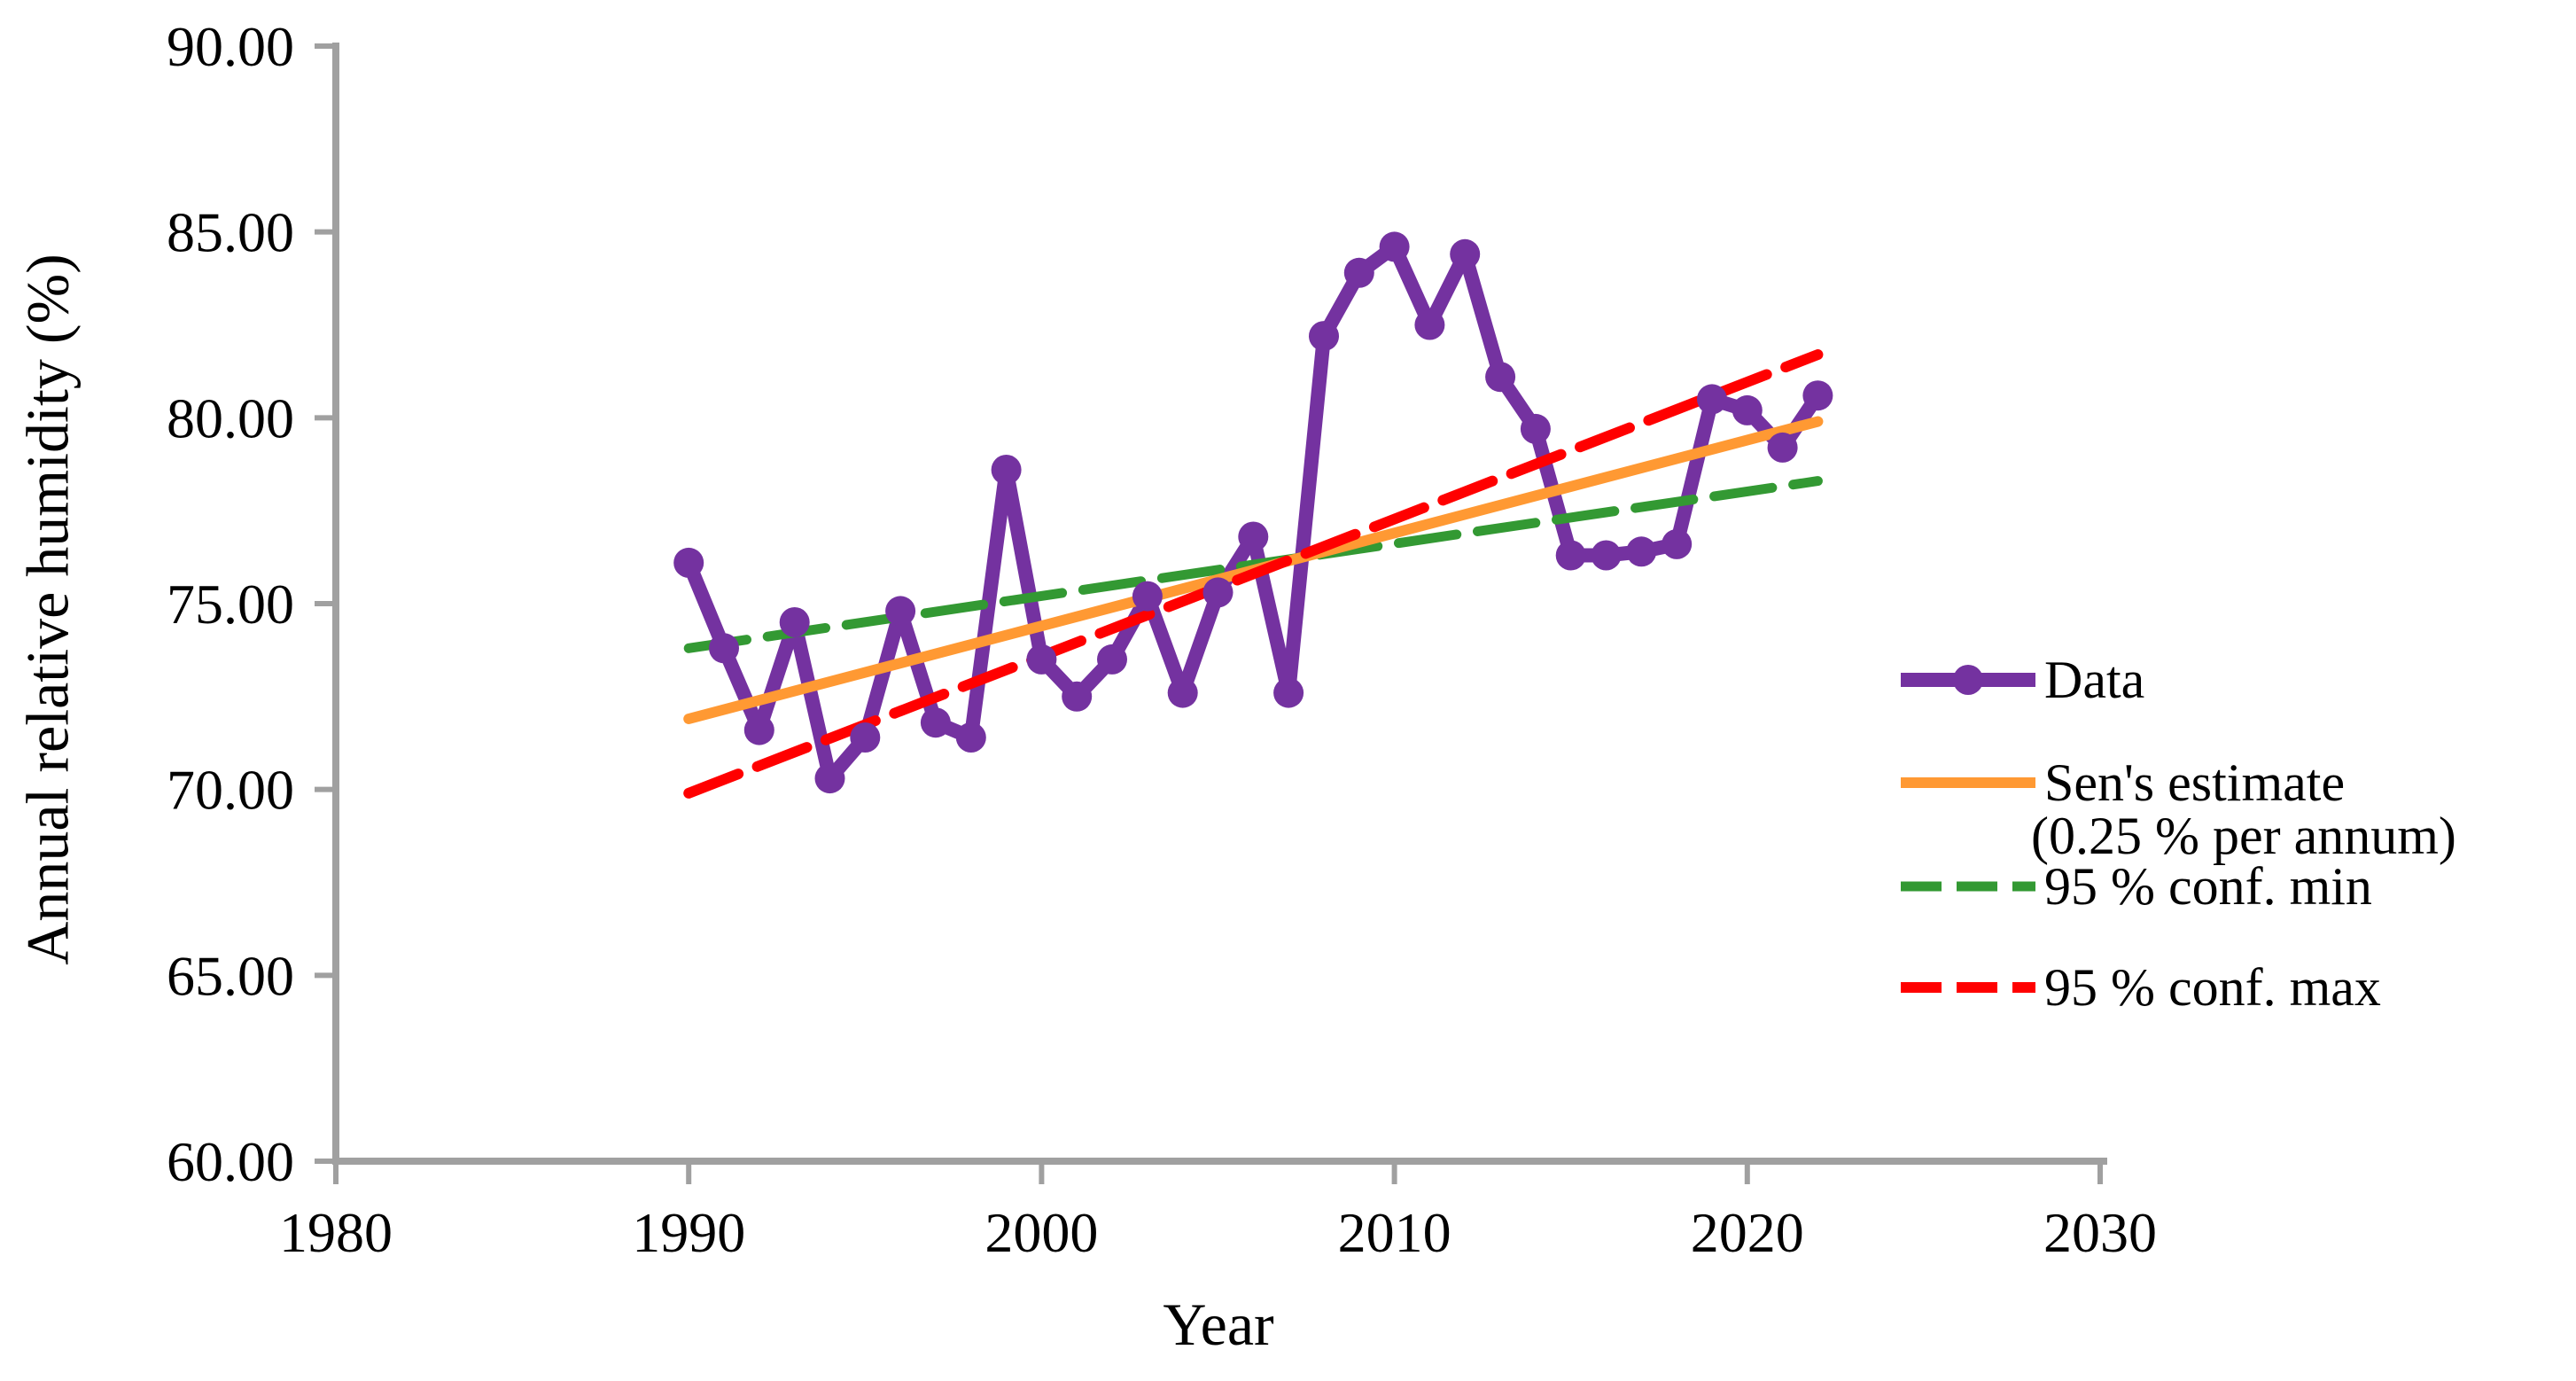 The width and height of the screenshot is (2576, 1381). What do you see at coordinates (336, 1232) in the screenshot?
I see `x-tick-label: 1980` at bounding box center [336, 1232].